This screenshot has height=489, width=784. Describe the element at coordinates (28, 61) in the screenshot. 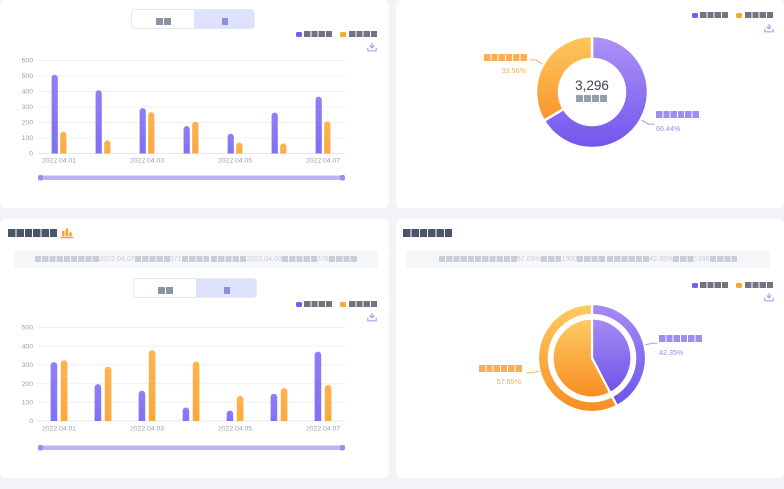

I see `svg-text: 600` at that location.